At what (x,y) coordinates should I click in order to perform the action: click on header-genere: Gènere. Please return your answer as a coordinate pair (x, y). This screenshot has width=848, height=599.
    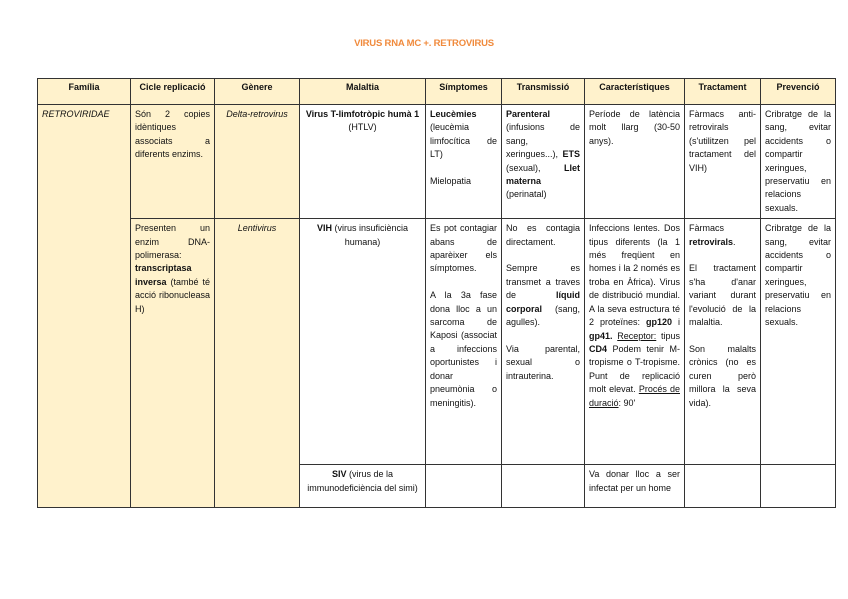
    Looking at the image, I should click on (257, 91).